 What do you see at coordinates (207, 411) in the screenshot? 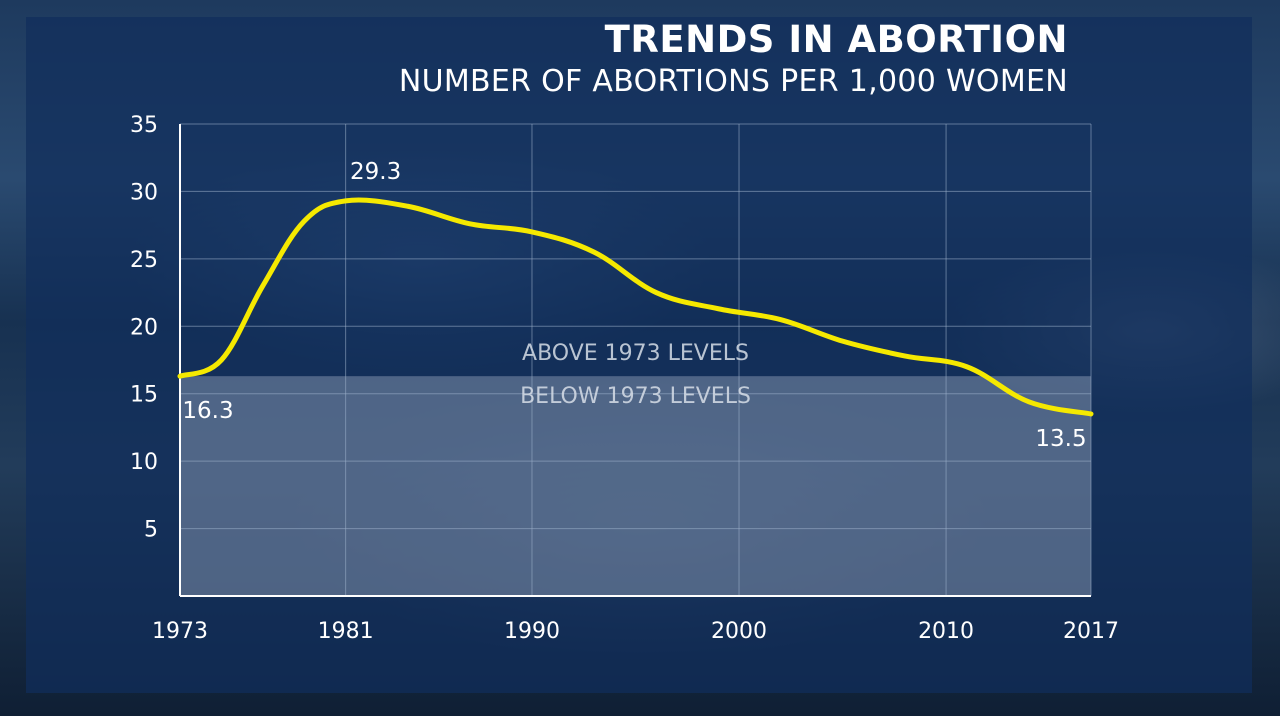
I see `data-label: 16.3` at bounding box center [207, 411].